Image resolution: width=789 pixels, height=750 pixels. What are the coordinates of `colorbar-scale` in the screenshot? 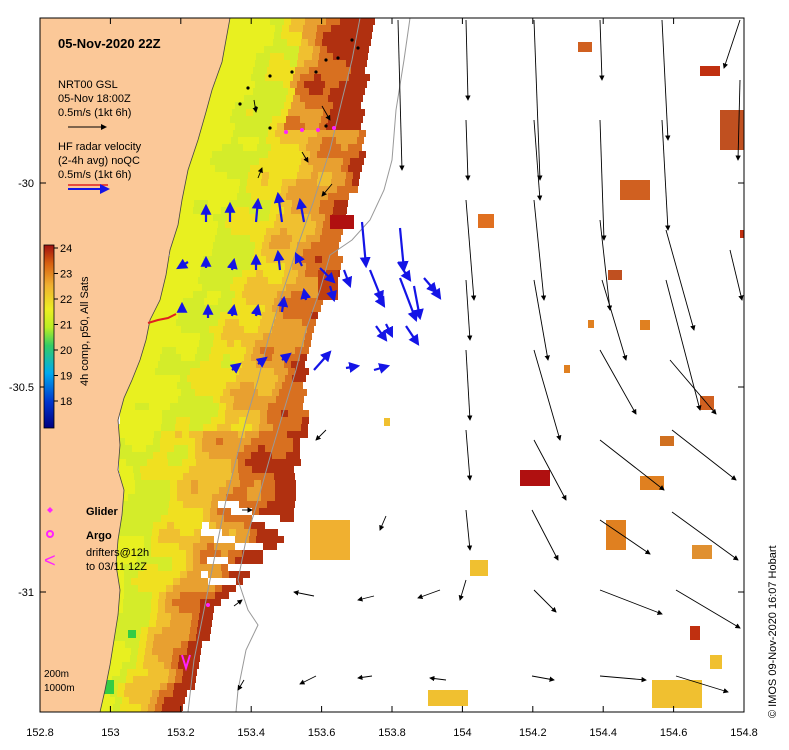 It's located at (49, 336).